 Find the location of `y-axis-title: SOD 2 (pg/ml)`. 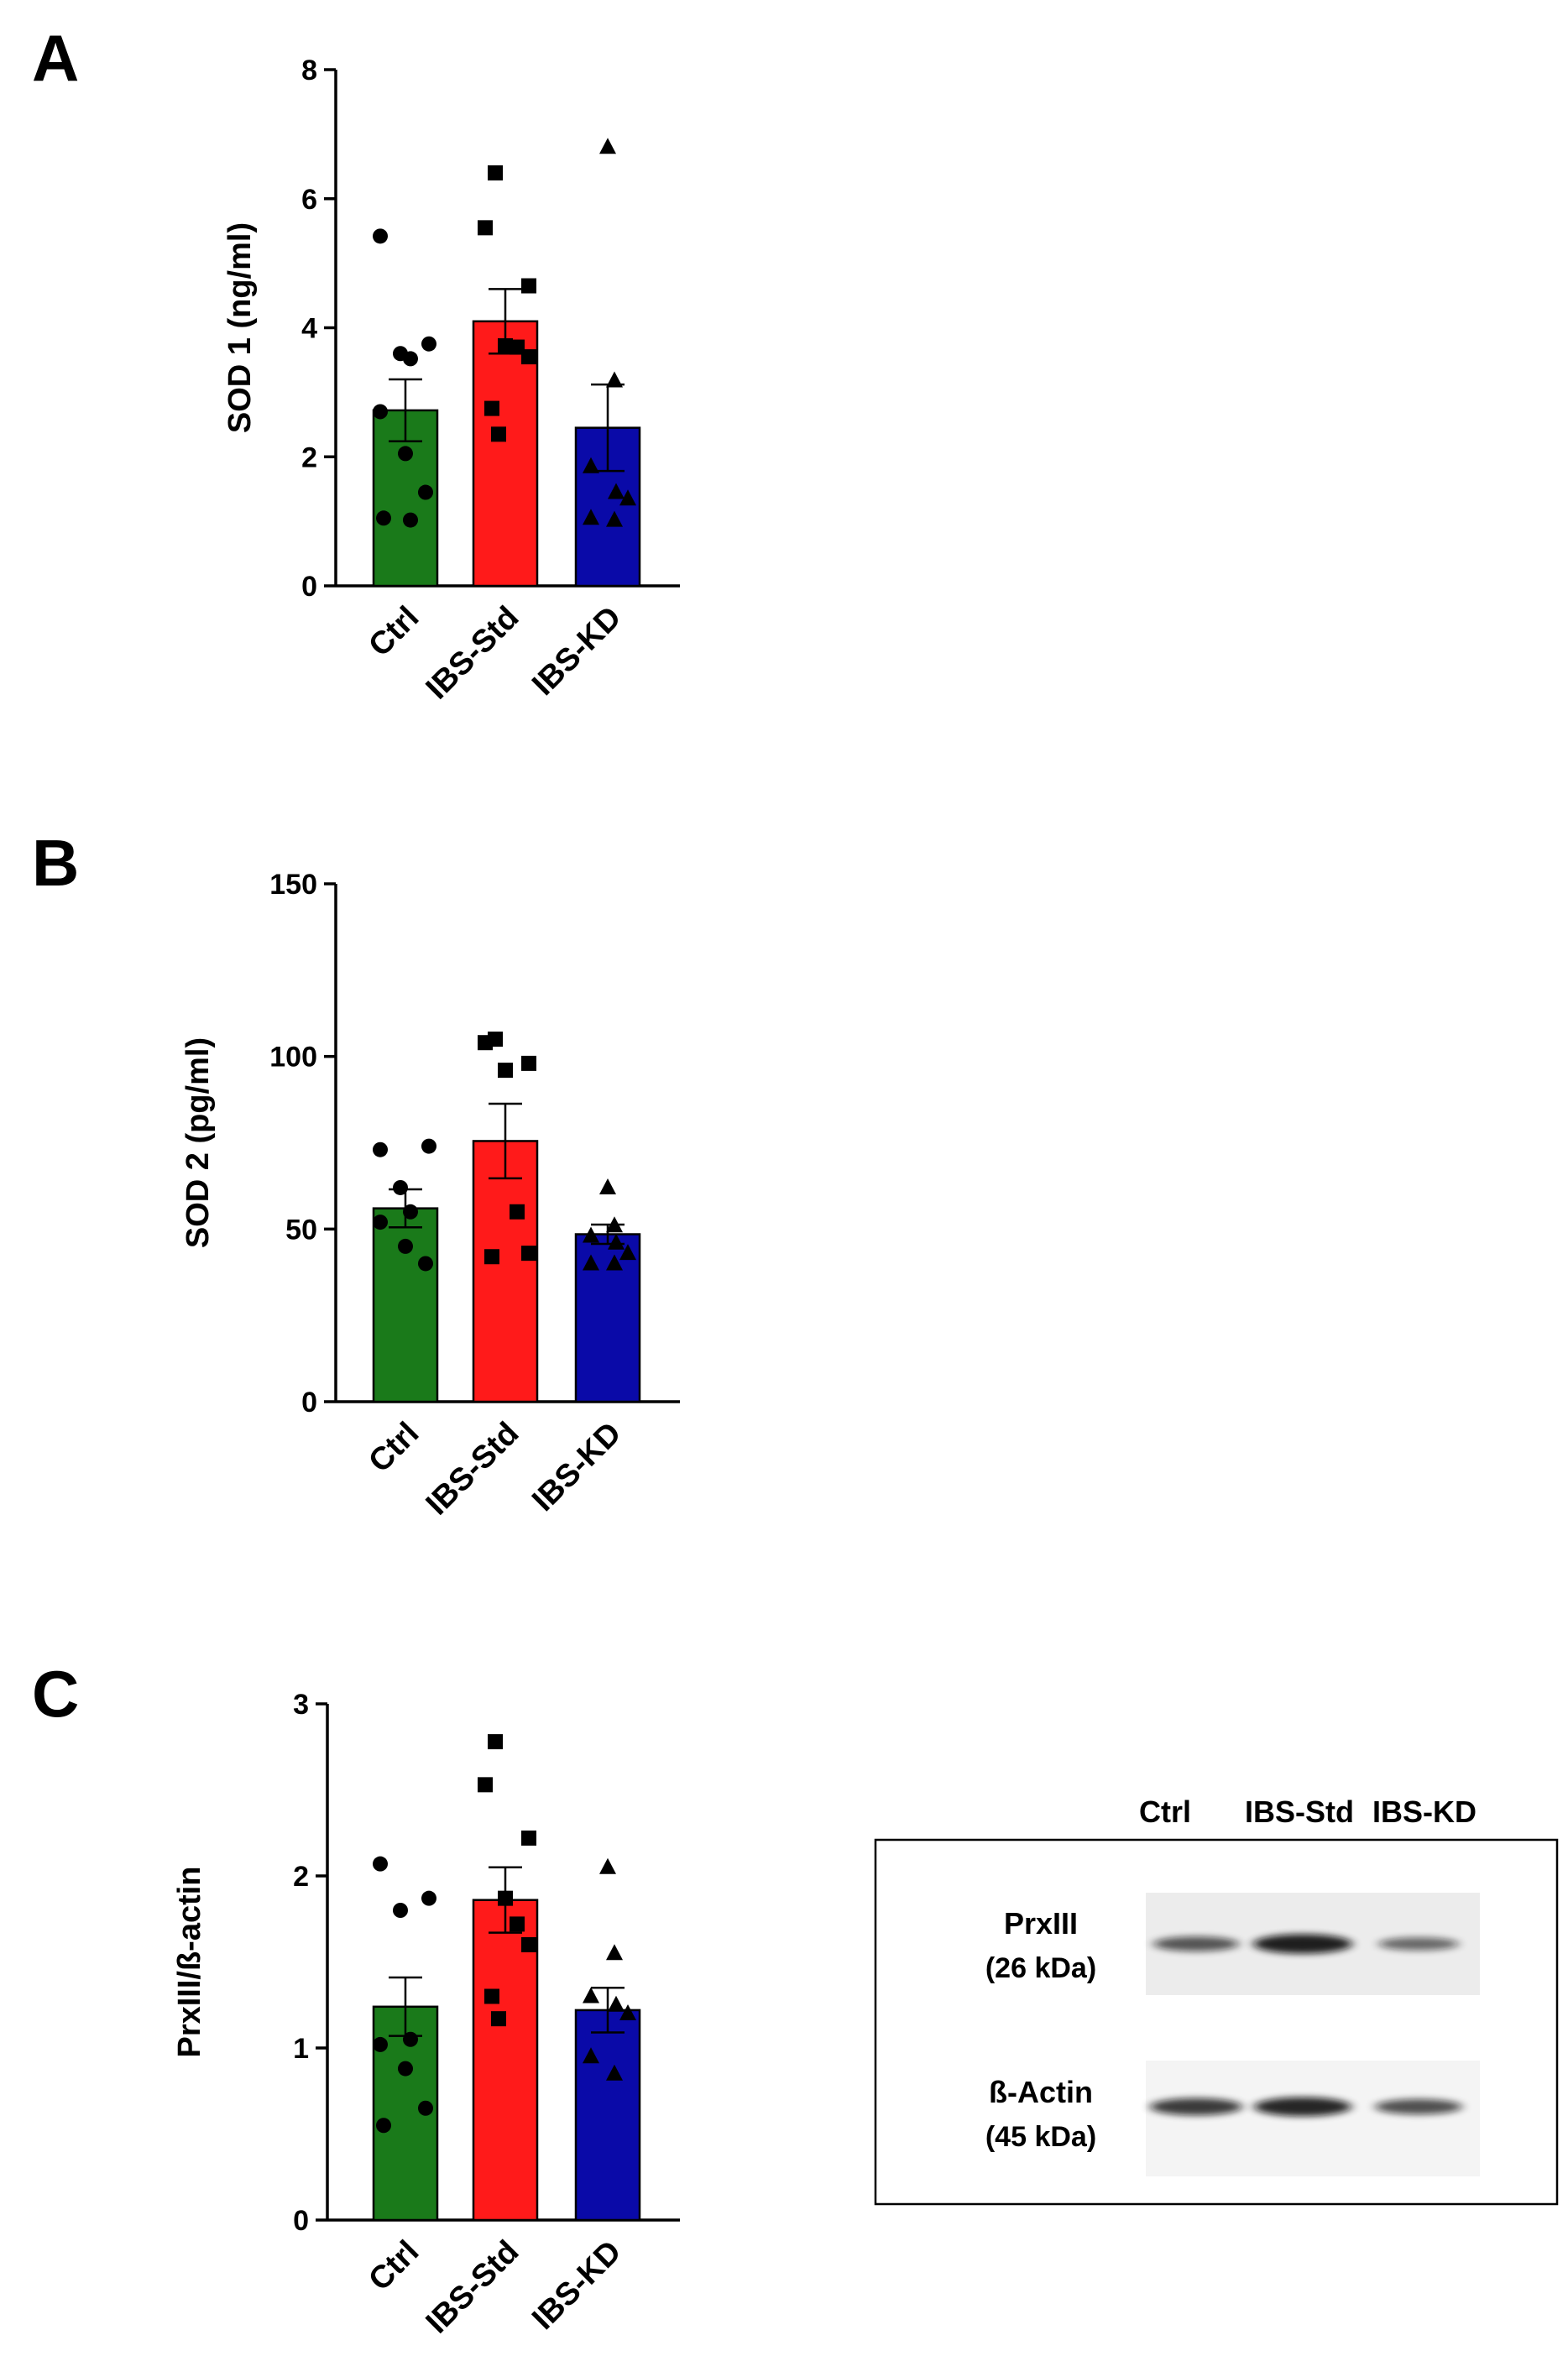

y-axis-title: SOD 2 (pg/ml) is located at coordinates (198, 1143).